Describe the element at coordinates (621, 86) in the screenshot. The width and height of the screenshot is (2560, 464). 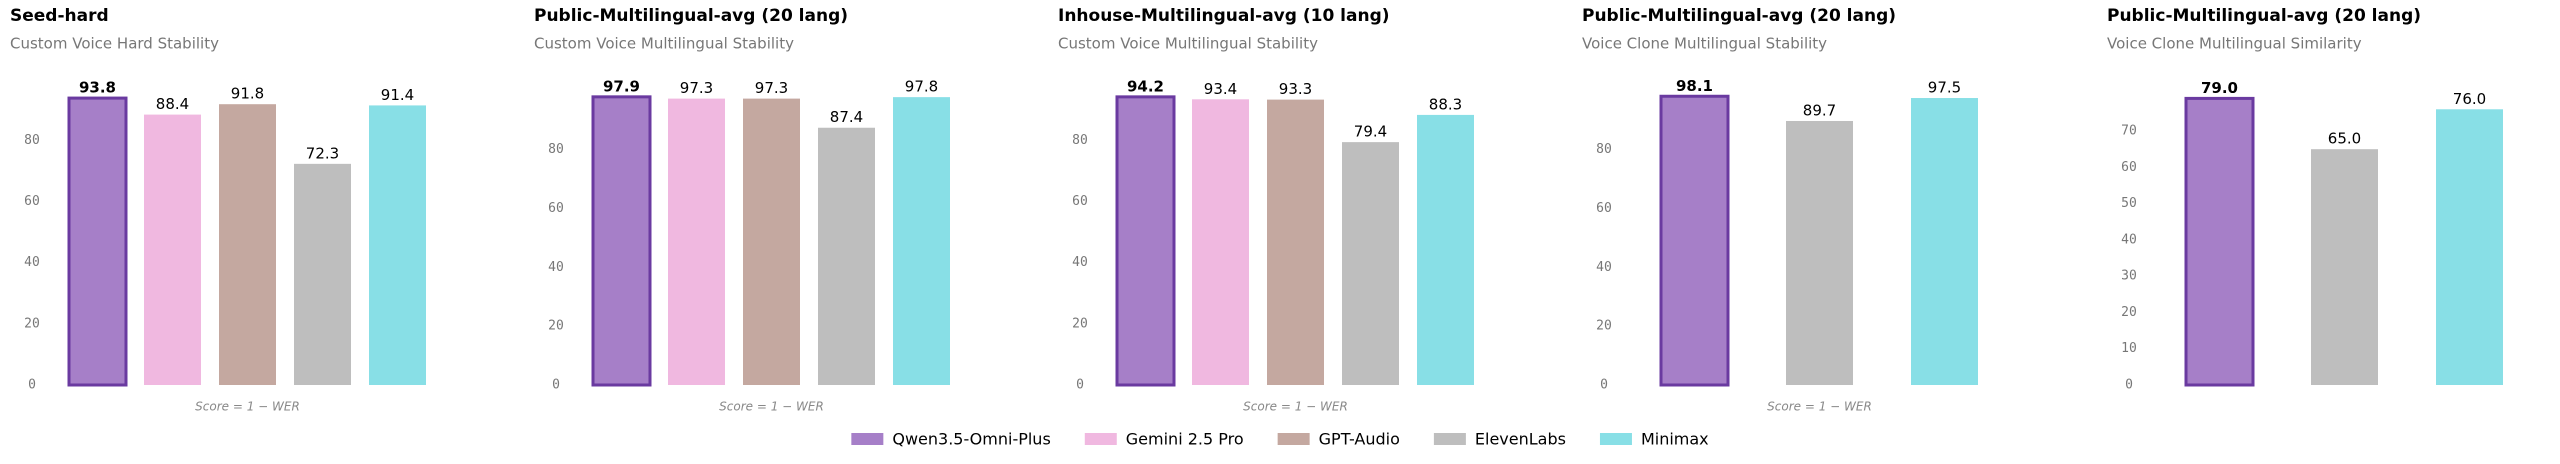
I see `value-label: 97.9` at that location.